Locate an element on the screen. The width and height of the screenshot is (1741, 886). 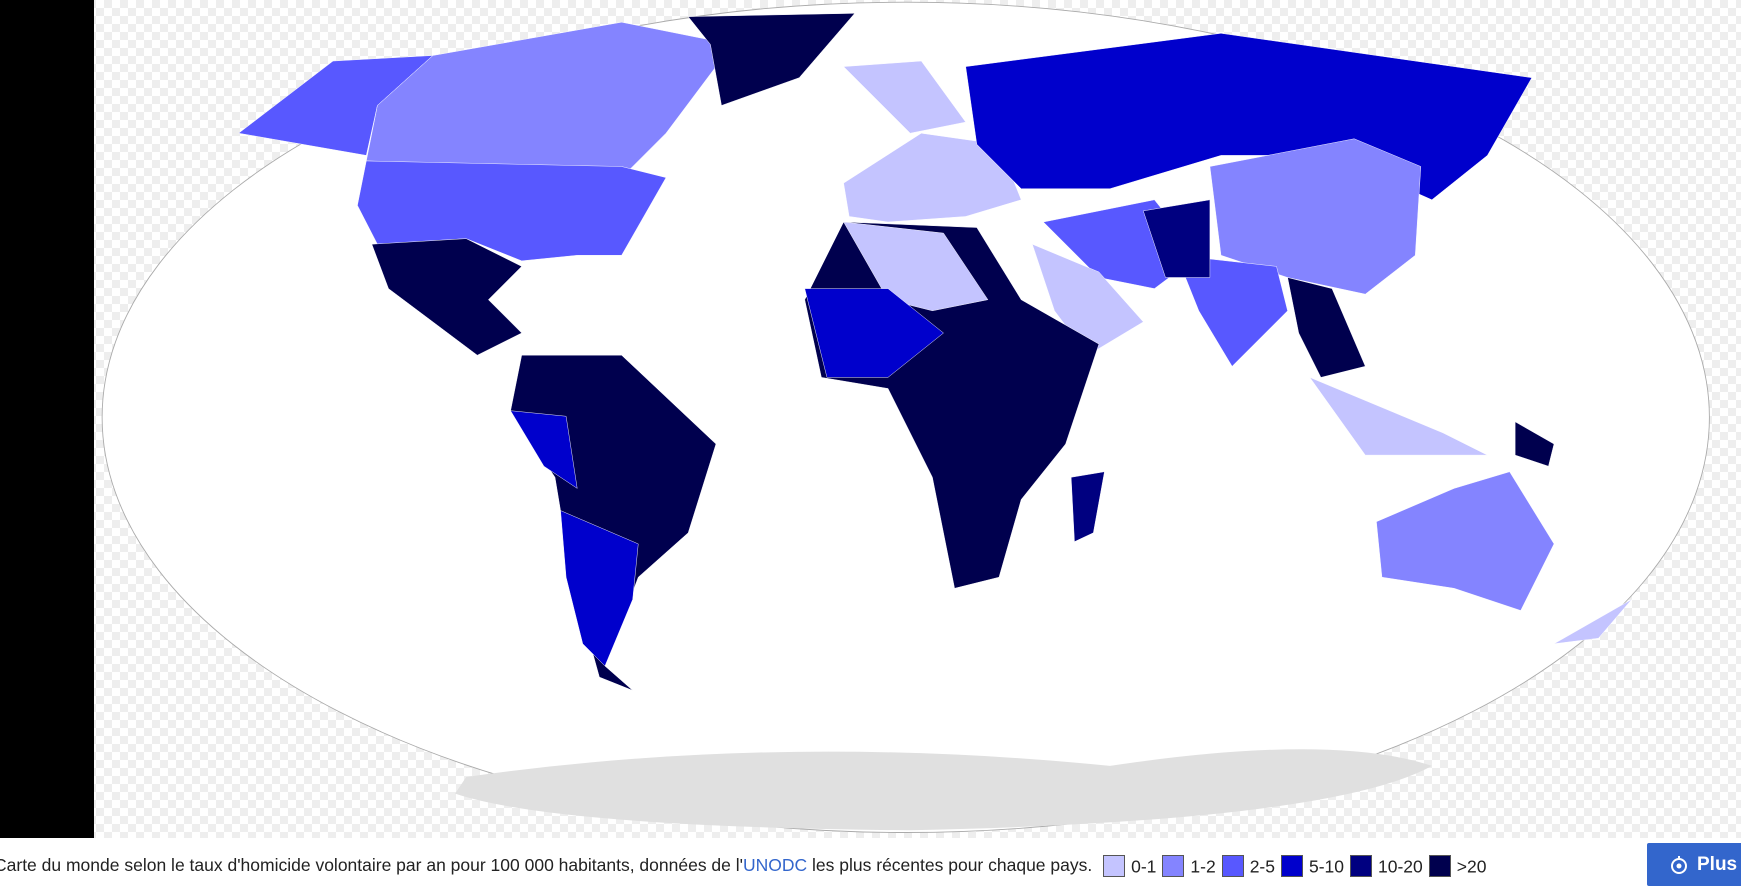
southeast-asia is located at coordinates (1326, 327).